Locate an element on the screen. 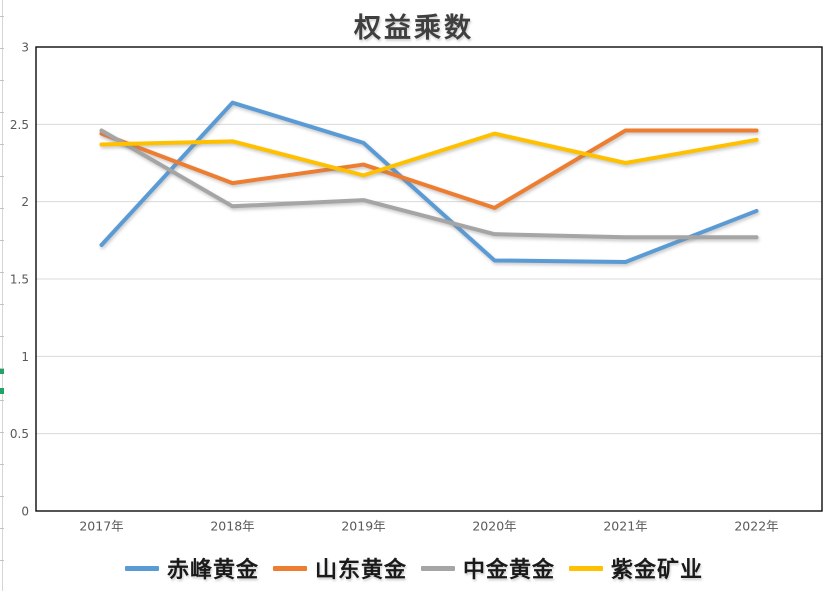  series-line-山东黄金 is located at coordinates (429, 169).